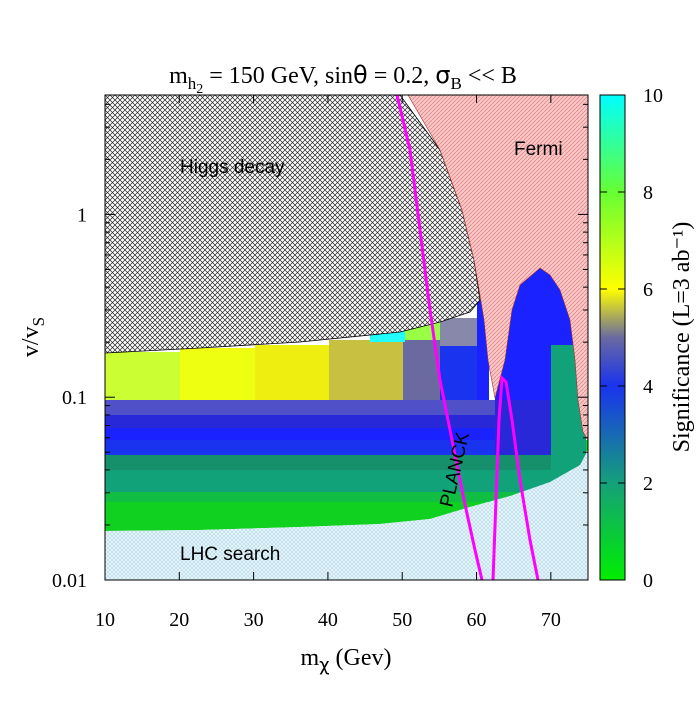 Image resolution: width=700 pixels, height=705 pixels. What do you see at coordinates (442, 75) in the screenshot?
I see `title-part: σ` at bounding box center [442, 75].